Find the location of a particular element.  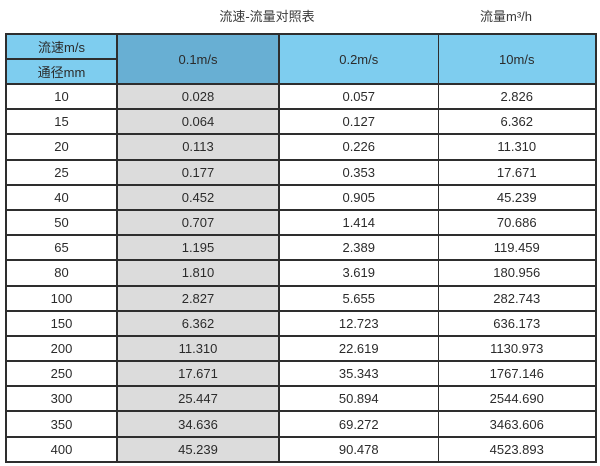

flow-value-cell: 2.389 is located at coordinates (358, 248).